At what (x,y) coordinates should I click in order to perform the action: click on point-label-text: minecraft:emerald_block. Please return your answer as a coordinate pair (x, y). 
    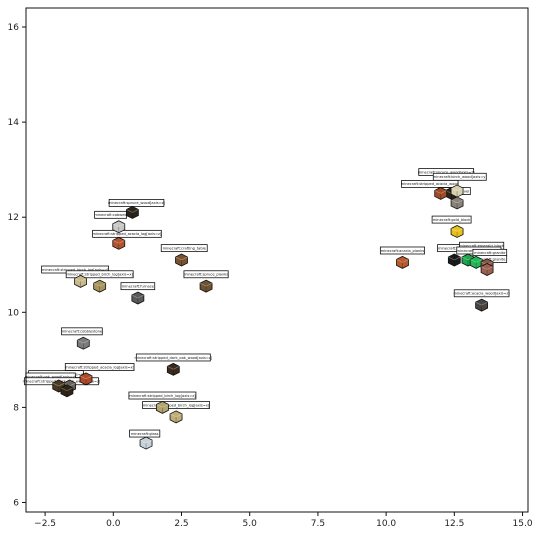
    Looking at the image, I should click on (482, 246).